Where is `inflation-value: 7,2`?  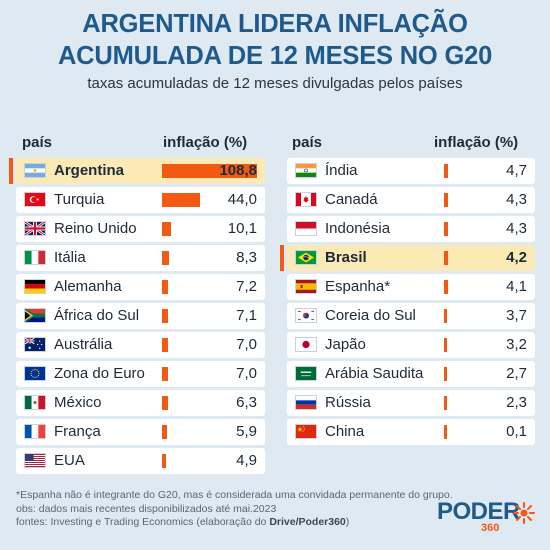 inflation-value: 7,2 is located at coordinates (246, 286).